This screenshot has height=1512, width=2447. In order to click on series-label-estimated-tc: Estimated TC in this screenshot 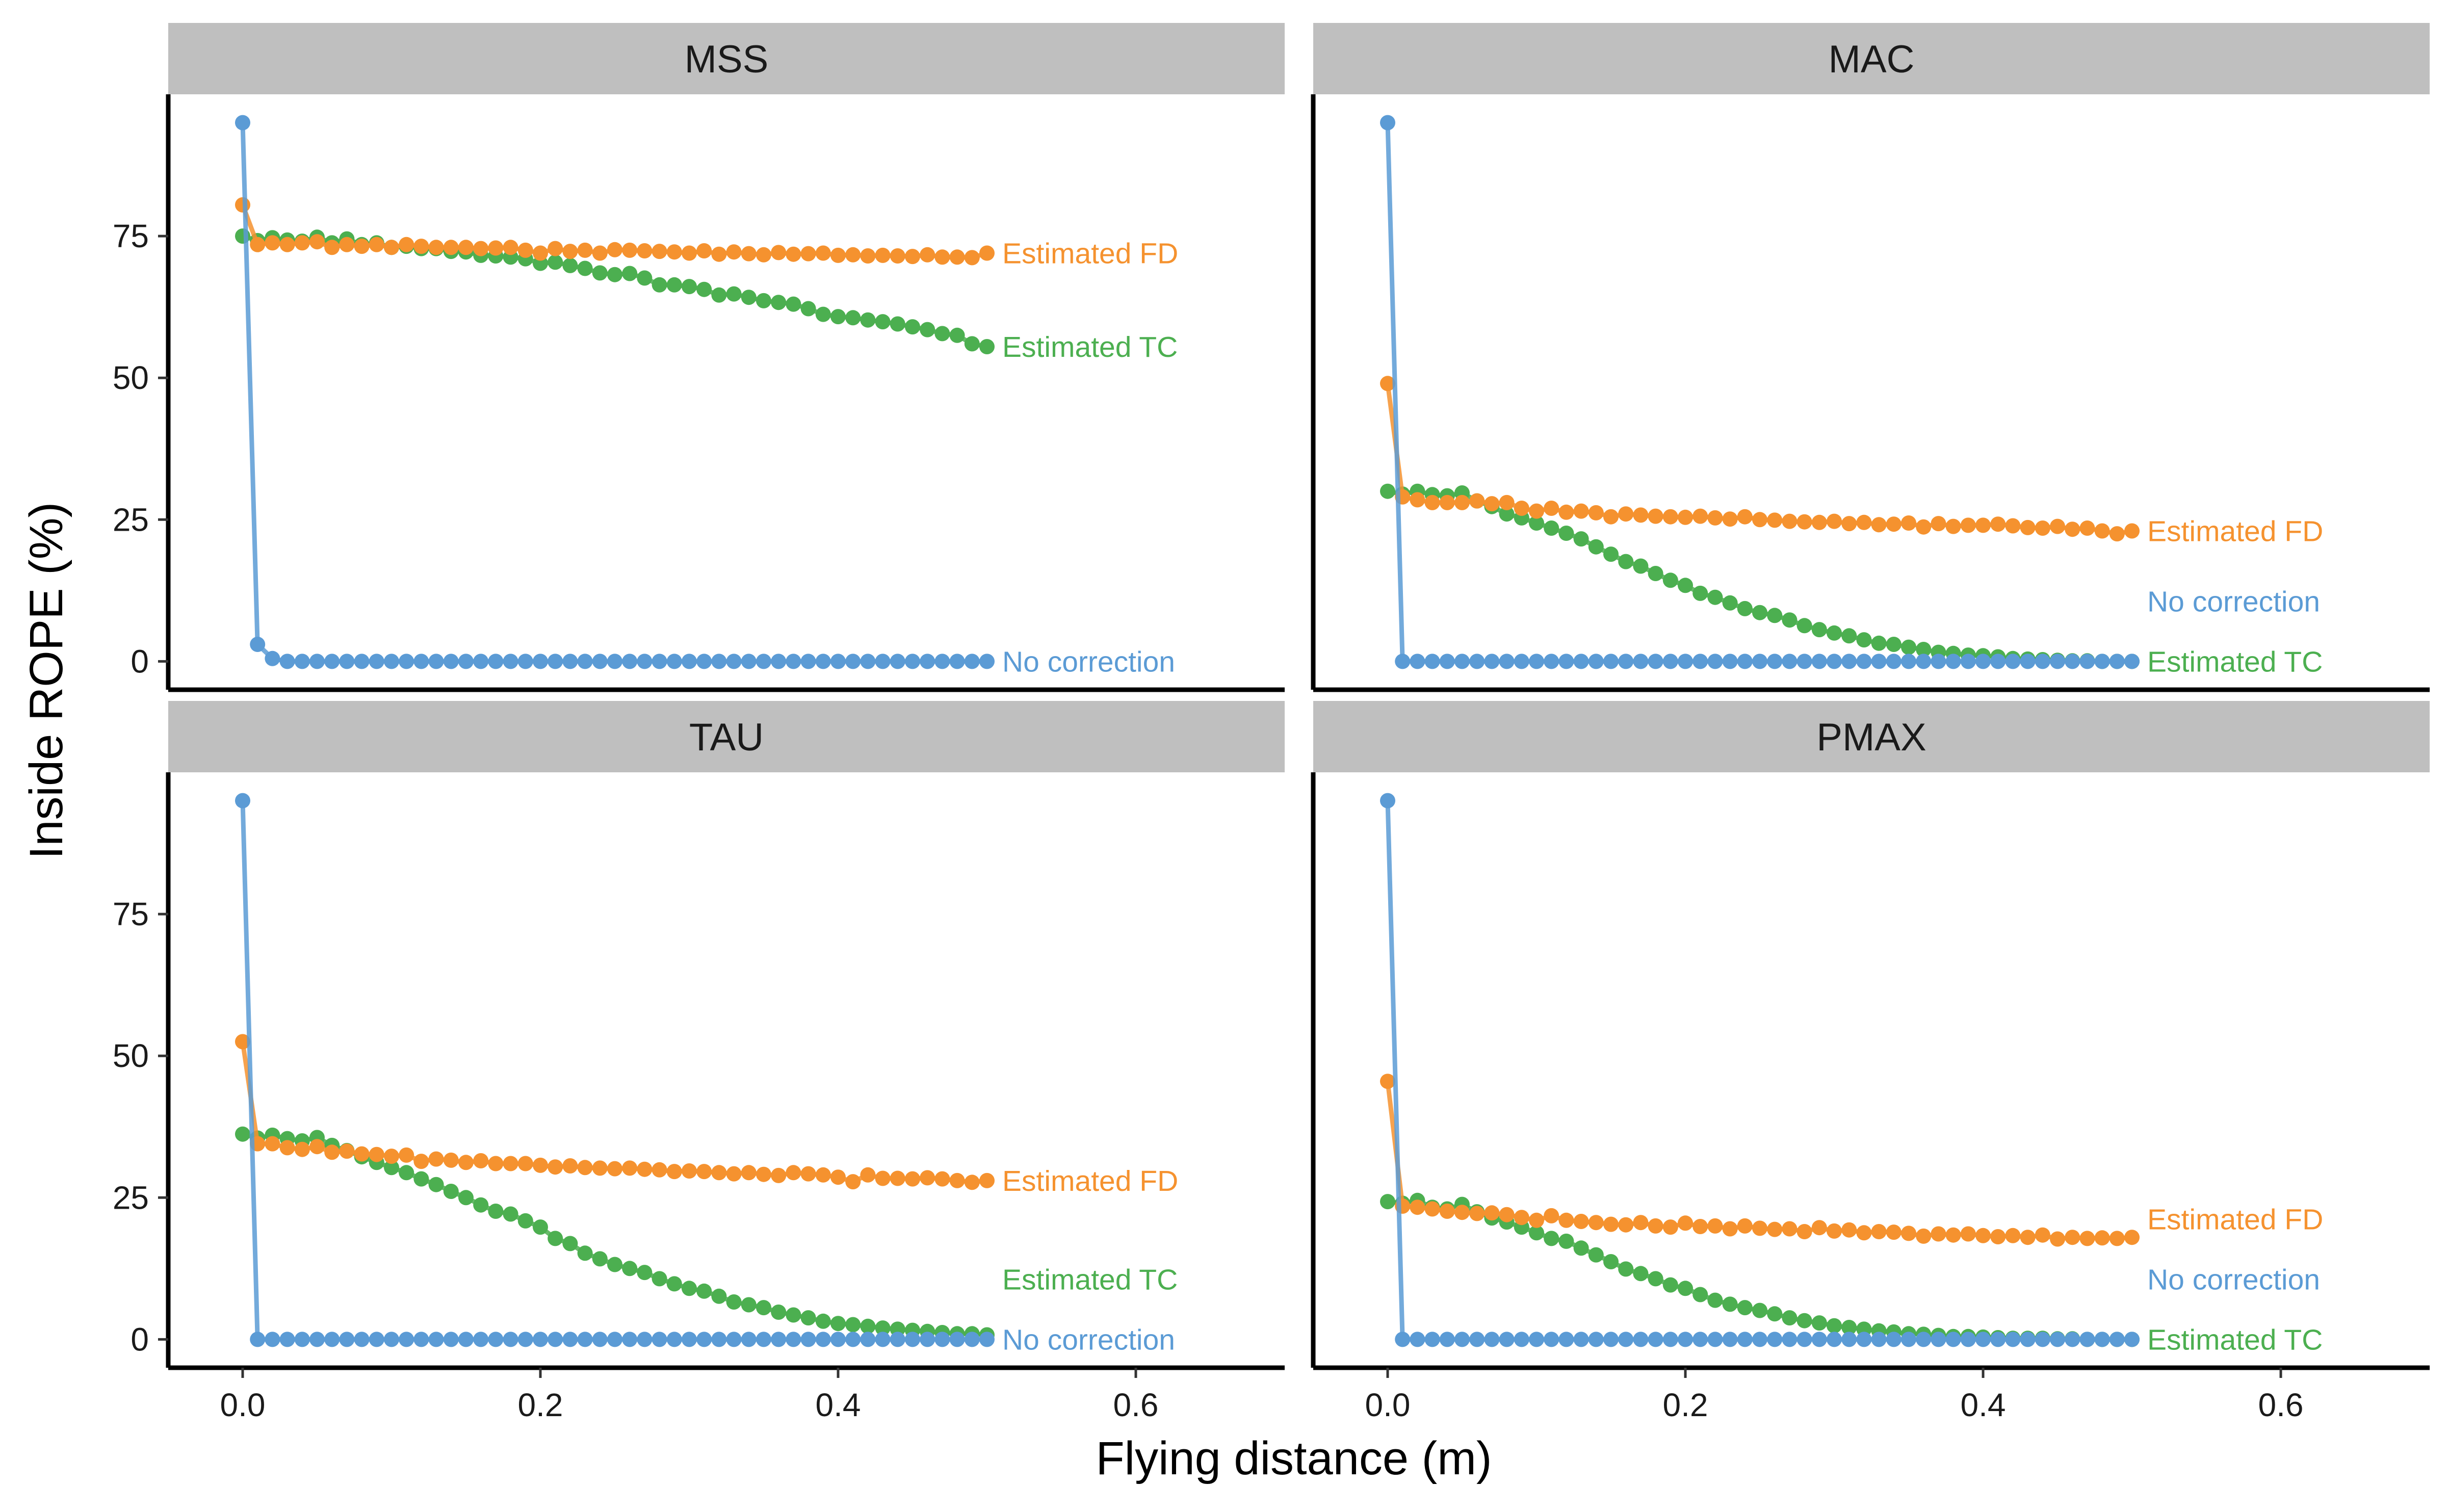, I will do `click(2235, 661)`.